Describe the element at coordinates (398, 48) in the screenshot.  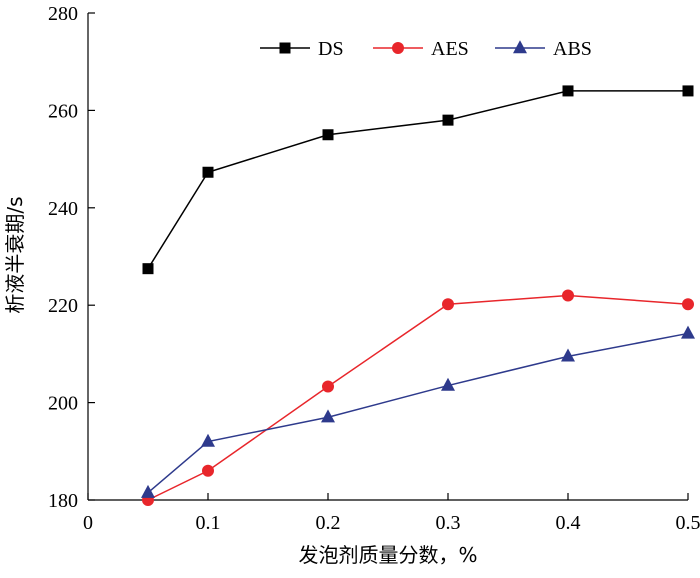
I see `legend-marker-aes` at that location.